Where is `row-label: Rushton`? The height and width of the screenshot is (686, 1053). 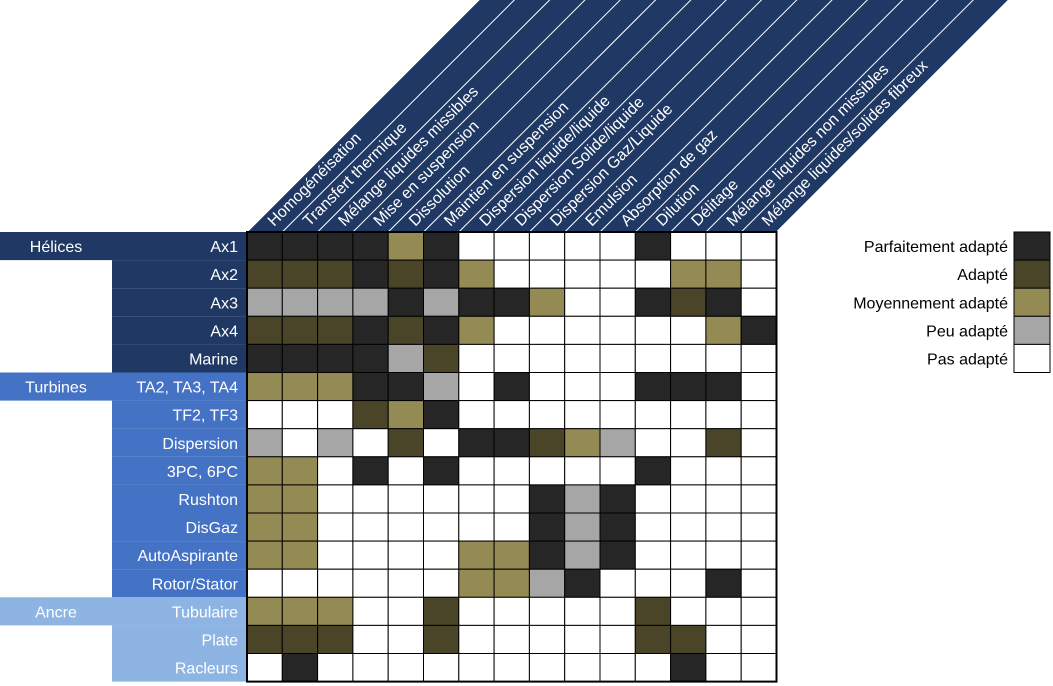
row-label: Rushton is located at coordinates (208, 500).